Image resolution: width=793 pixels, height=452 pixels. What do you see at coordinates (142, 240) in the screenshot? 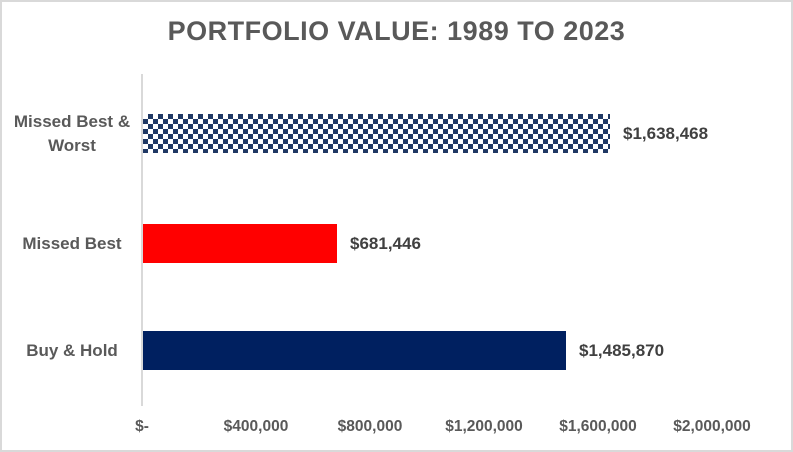
I see `category-axis-line` at bounding box center [142, 240].